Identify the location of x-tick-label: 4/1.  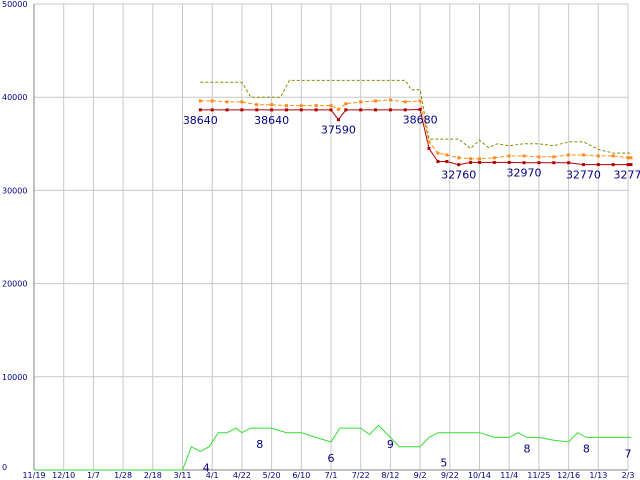
(212, 475).